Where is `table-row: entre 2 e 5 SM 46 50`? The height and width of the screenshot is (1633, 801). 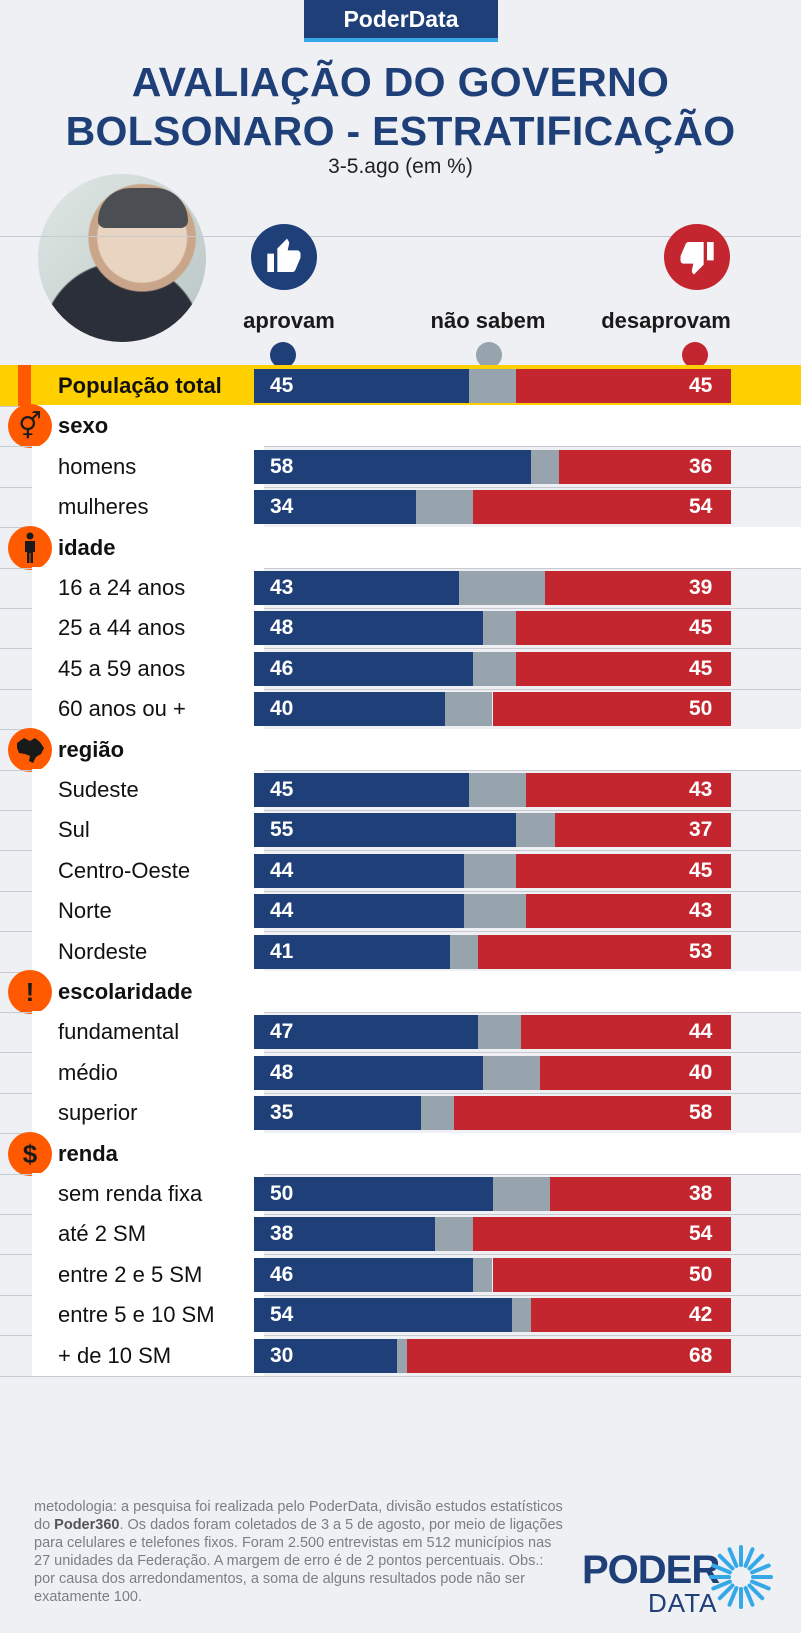
table-row: entre 2 e 5 SM 46 50 is located at coordinates (400, 1274).